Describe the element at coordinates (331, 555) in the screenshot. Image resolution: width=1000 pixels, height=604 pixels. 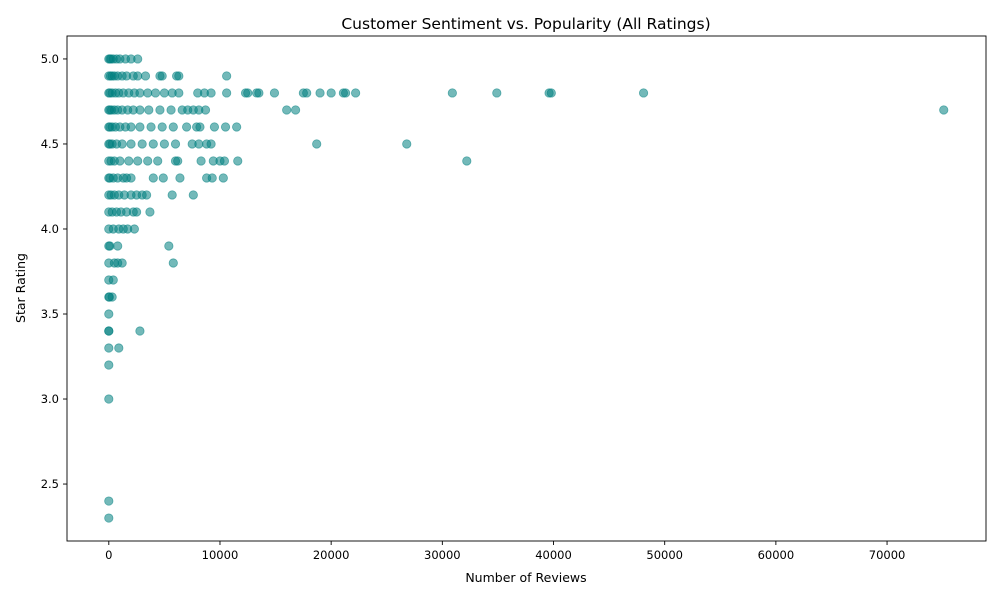
I see `x-tick-label: 20000` at that location.